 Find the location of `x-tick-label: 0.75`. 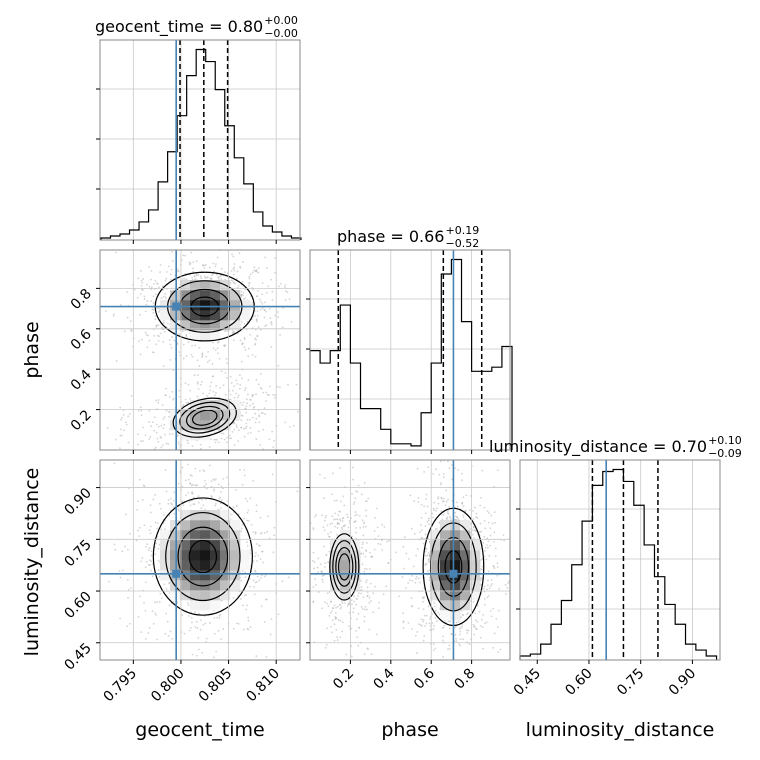

x-tick-label: 0.75 is located at coordinates (630, 682).